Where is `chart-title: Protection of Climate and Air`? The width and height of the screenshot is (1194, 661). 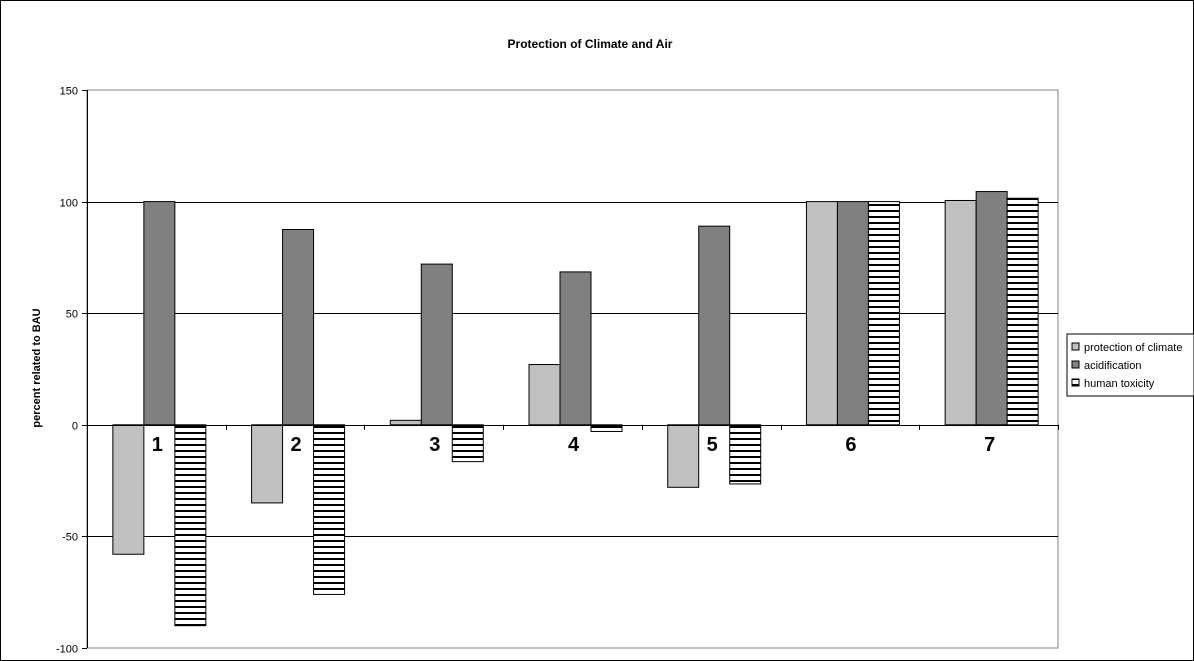 chart-title: Protection of Climate and Air is located at coordinates (590, 44).